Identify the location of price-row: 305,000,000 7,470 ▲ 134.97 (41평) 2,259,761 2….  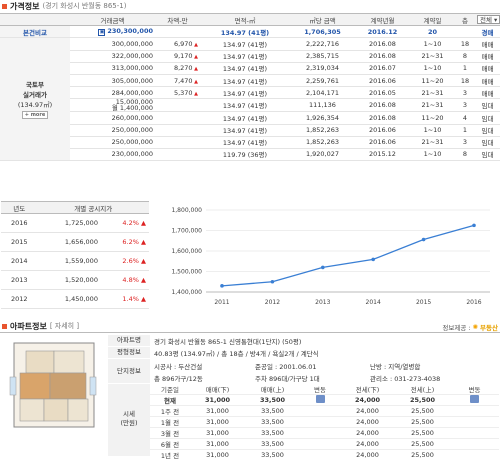
(250, 81).